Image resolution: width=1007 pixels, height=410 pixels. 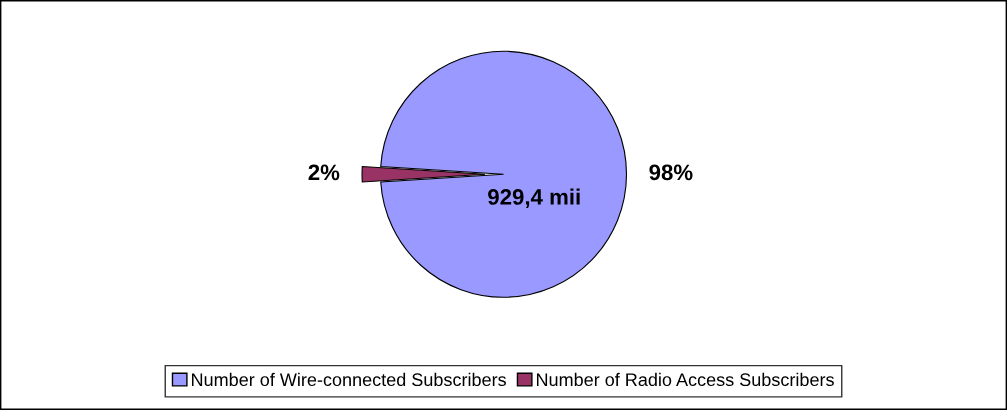 I want to click on data-label: 98%, so click(x=671, y=172).